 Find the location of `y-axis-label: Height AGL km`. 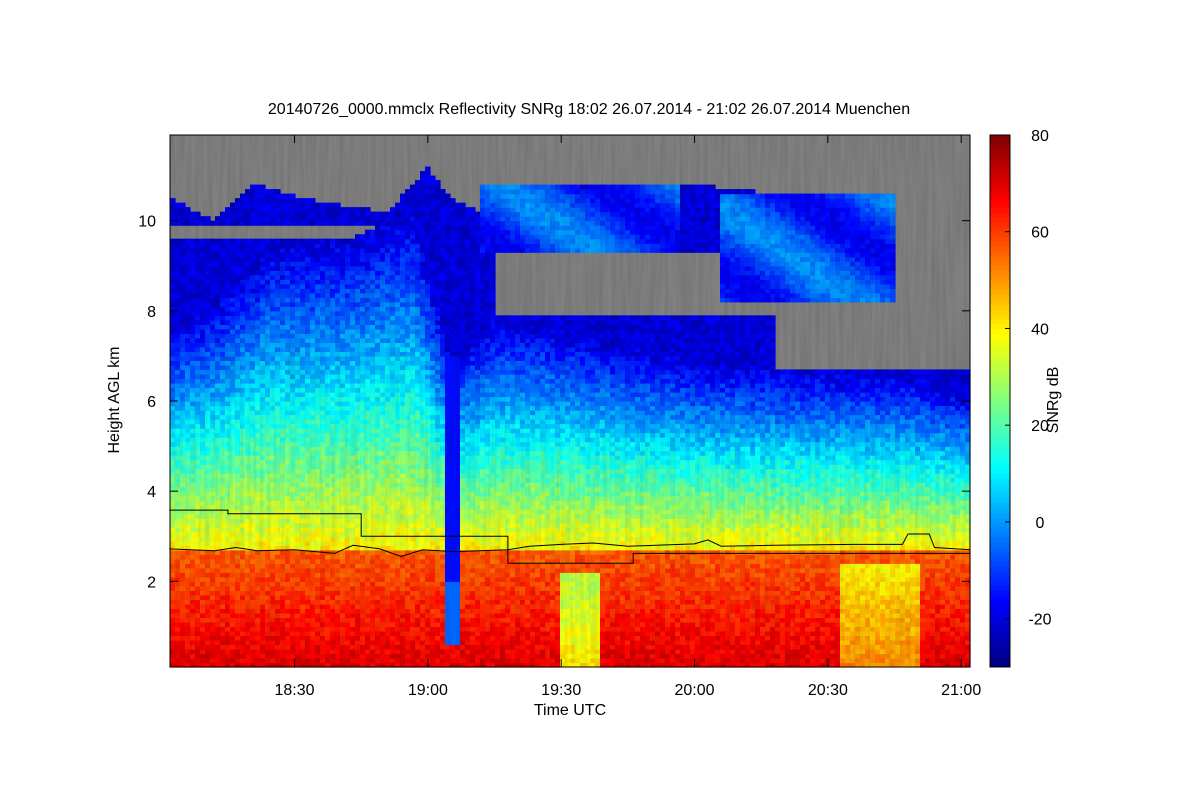

y-axis-label: Height AGL km is located at coordinates (114, 399).